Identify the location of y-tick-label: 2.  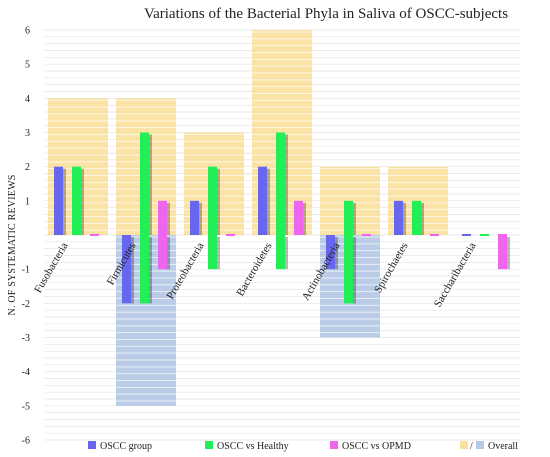
(27, 167).